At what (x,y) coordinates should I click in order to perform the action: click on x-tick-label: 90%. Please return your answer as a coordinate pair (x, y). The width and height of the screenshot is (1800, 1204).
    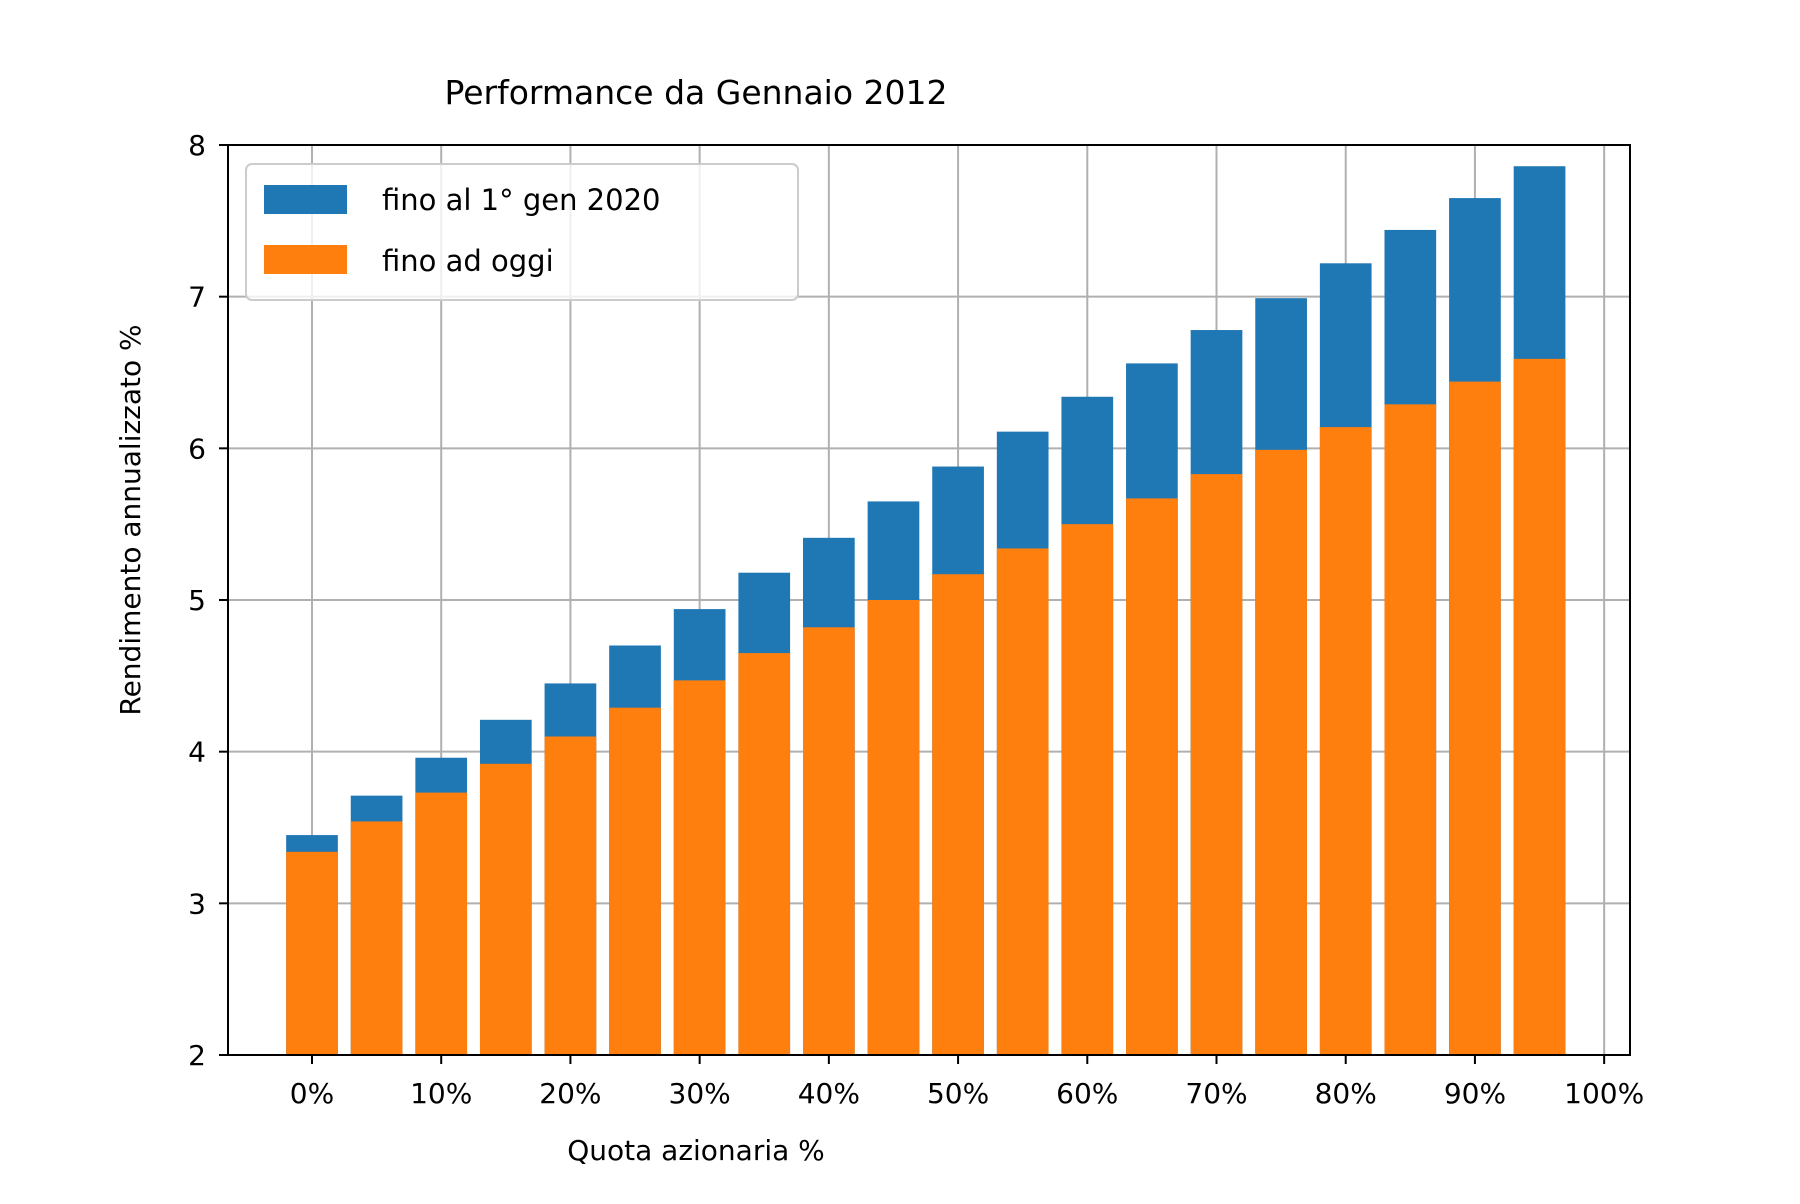
    Looking at the image, I should click on (1475, 1093).